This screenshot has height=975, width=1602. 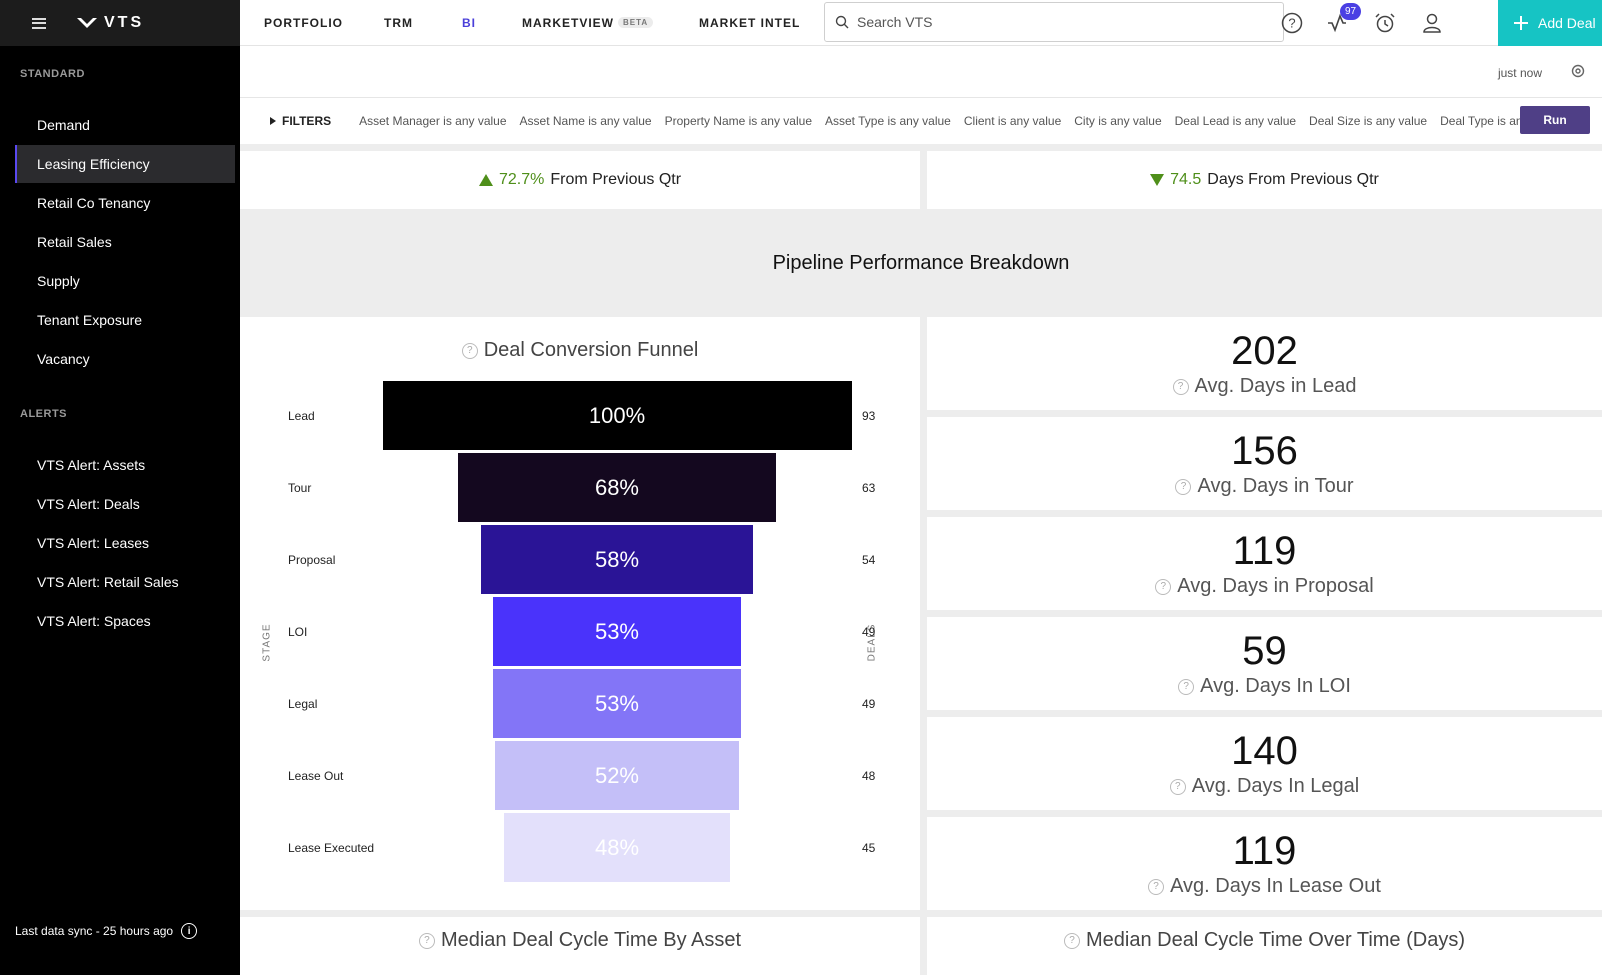 What do you see at coordinates (91, 465) in the screenshot?
I see `sidebar-item-alert-assets: VTS Alert: Assets` at bounding box center [91, 465].